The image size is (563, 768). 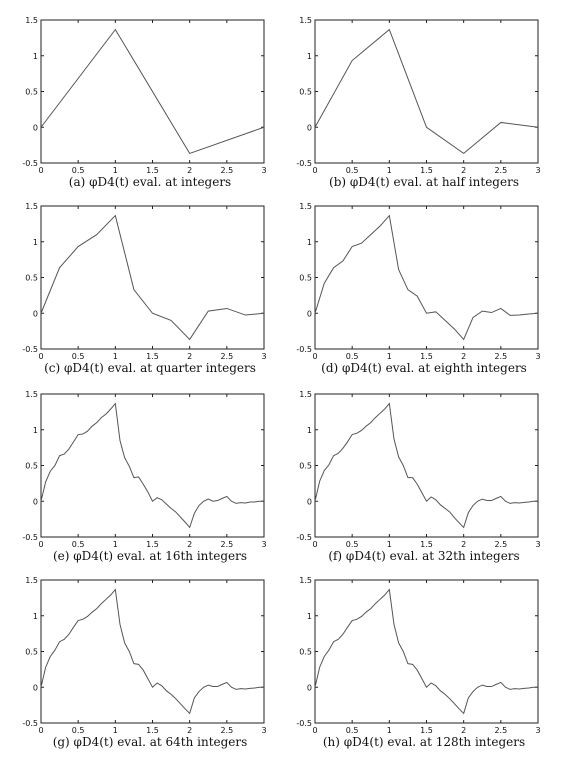 What do you see at coordinates (150, 556) in the screenshot?
I see `panel-caption: (e) φD4(t) eval. at 16th integers` at bounding box center [150, 556].